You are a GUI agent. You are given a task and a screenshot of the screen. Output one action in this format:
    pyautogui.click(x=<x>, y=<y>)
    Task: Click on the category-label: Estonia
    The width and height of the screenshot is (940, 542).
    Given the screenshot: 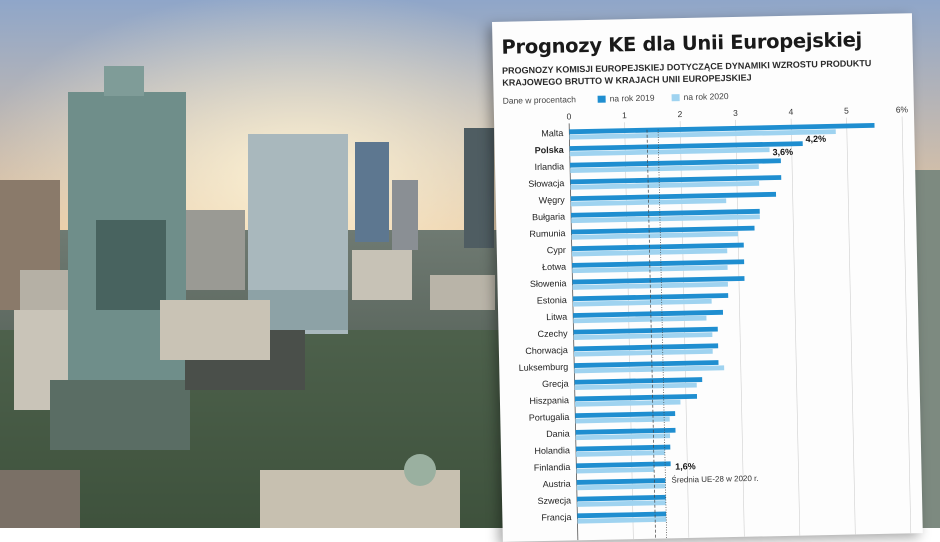 What is the action you would take?
    pyautogui.click(x=552, y=300)
    